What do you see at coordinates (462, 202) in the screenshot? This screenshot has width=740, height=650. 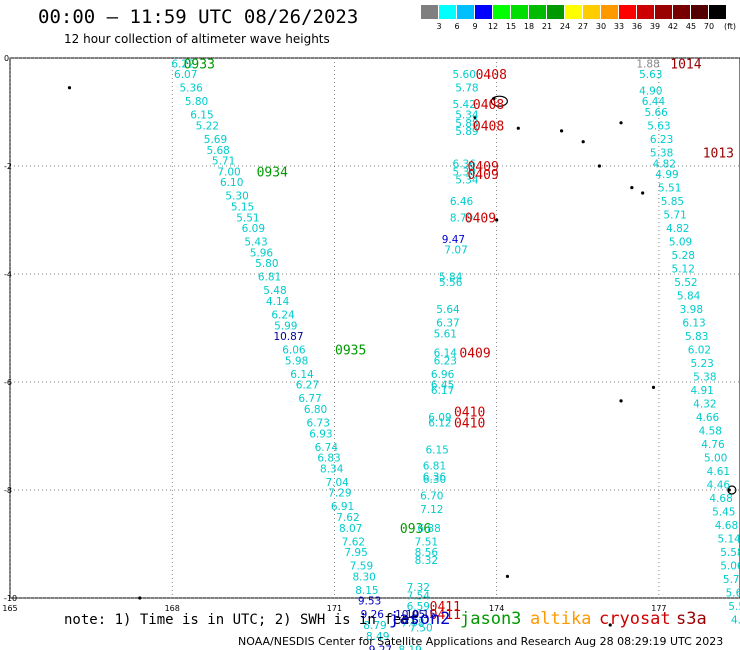 I see `swh-value-label: 6.46` at bounding box center [462, 202].